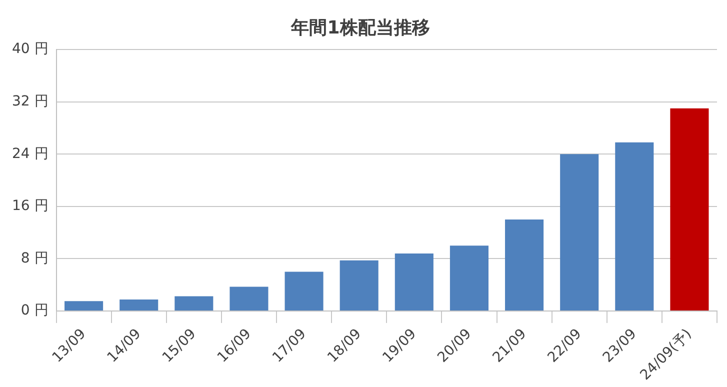 The height and width of the screenshot is (387, 727). I want to click on chart-title: 年間1株配当推移, so click(360, 27).